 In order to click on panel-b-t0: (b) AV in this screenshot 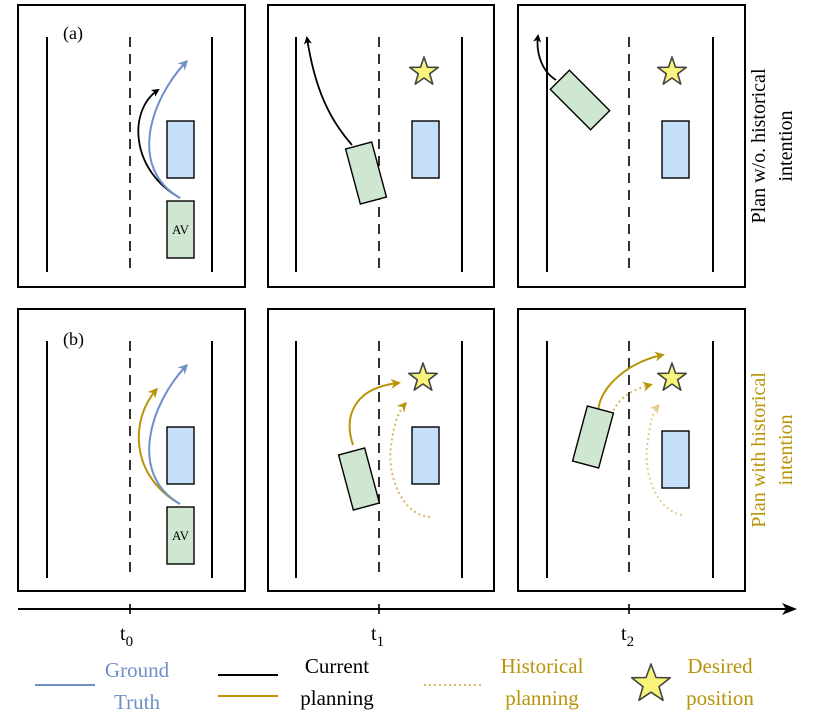, I will do `click(131, 450)`.